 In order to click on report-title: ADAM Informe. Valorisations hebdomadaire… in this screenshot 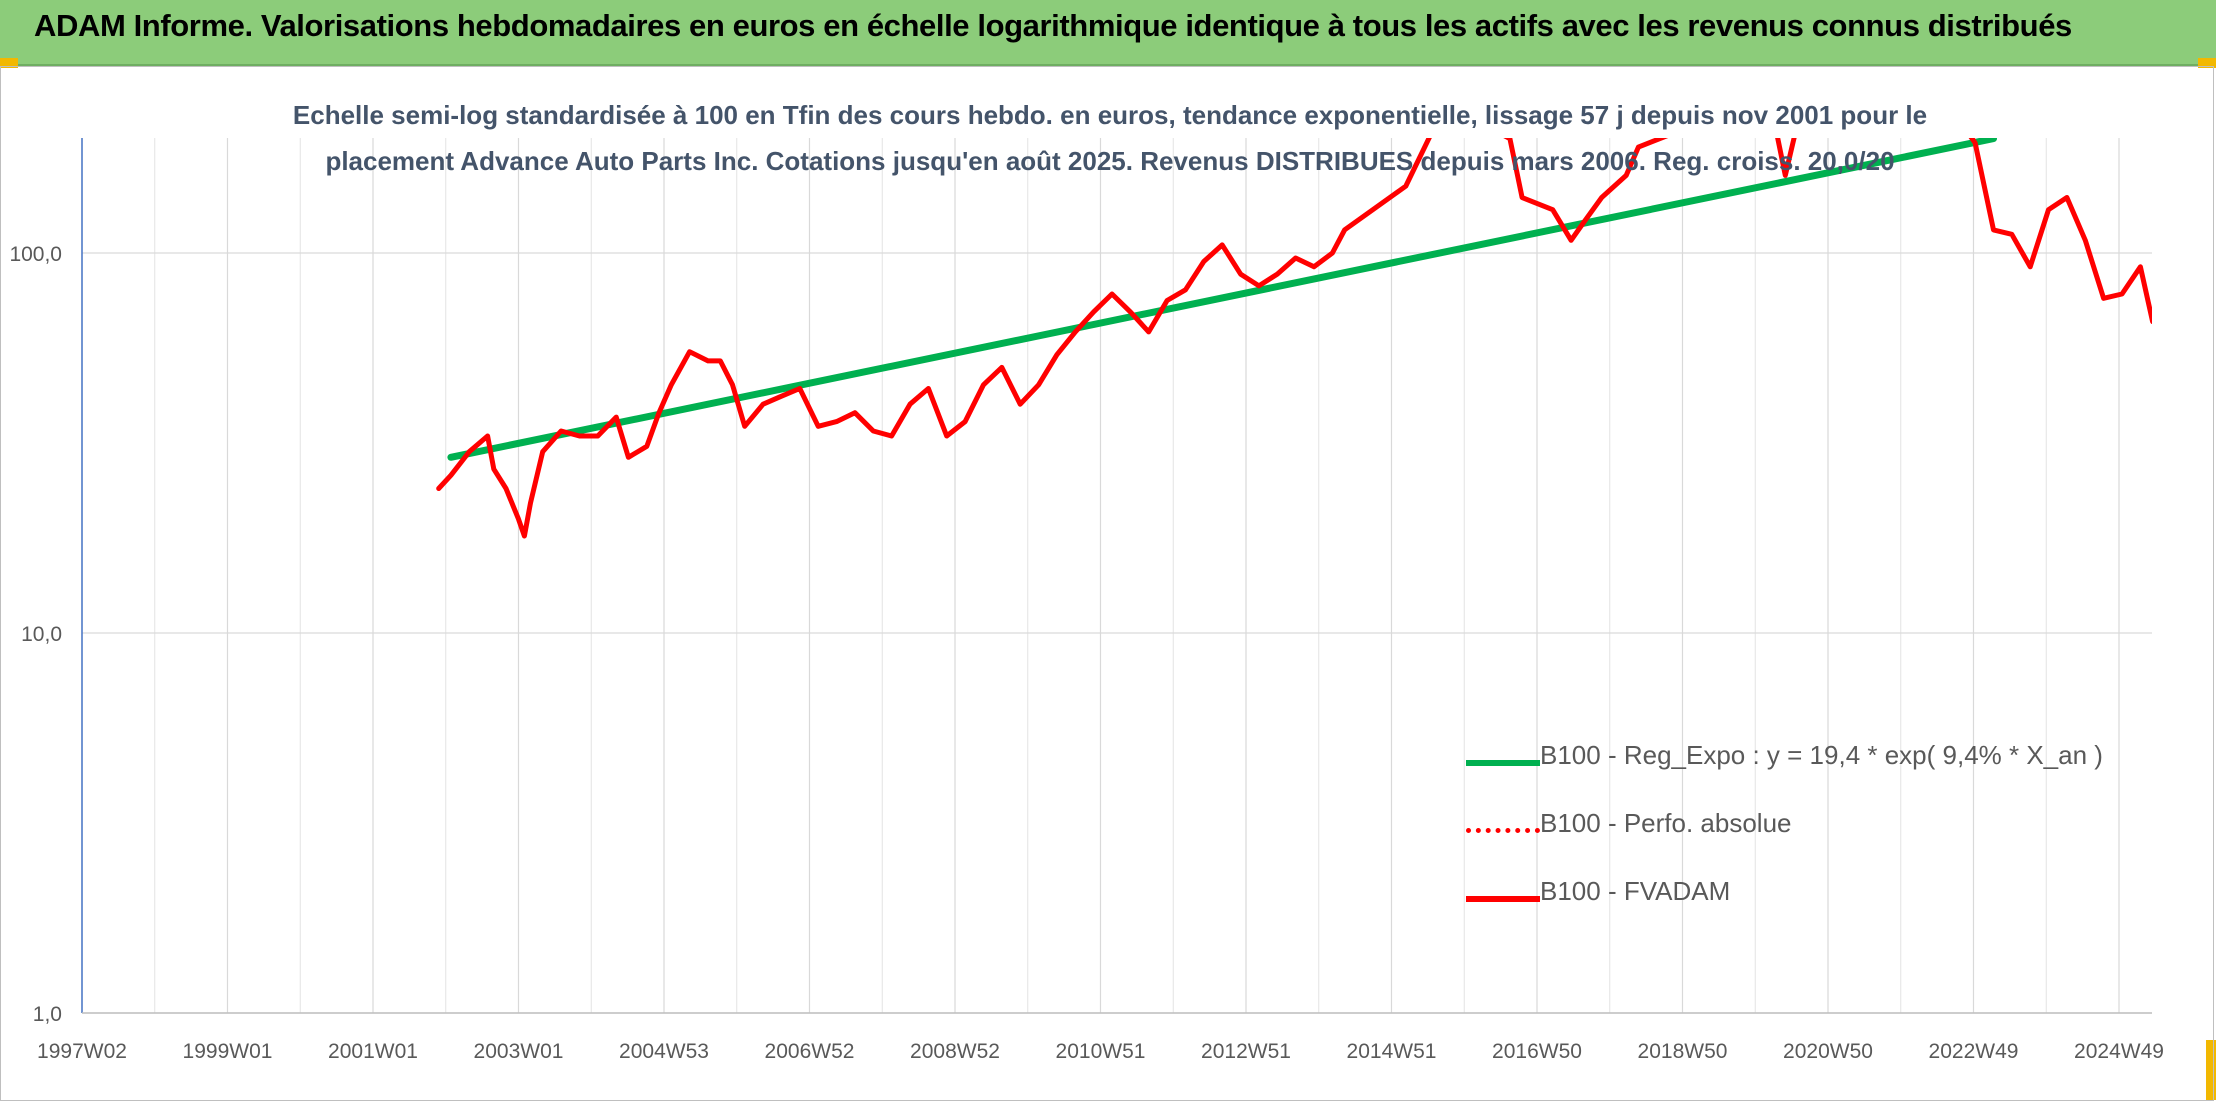, I will do `click(1053, 25)`.